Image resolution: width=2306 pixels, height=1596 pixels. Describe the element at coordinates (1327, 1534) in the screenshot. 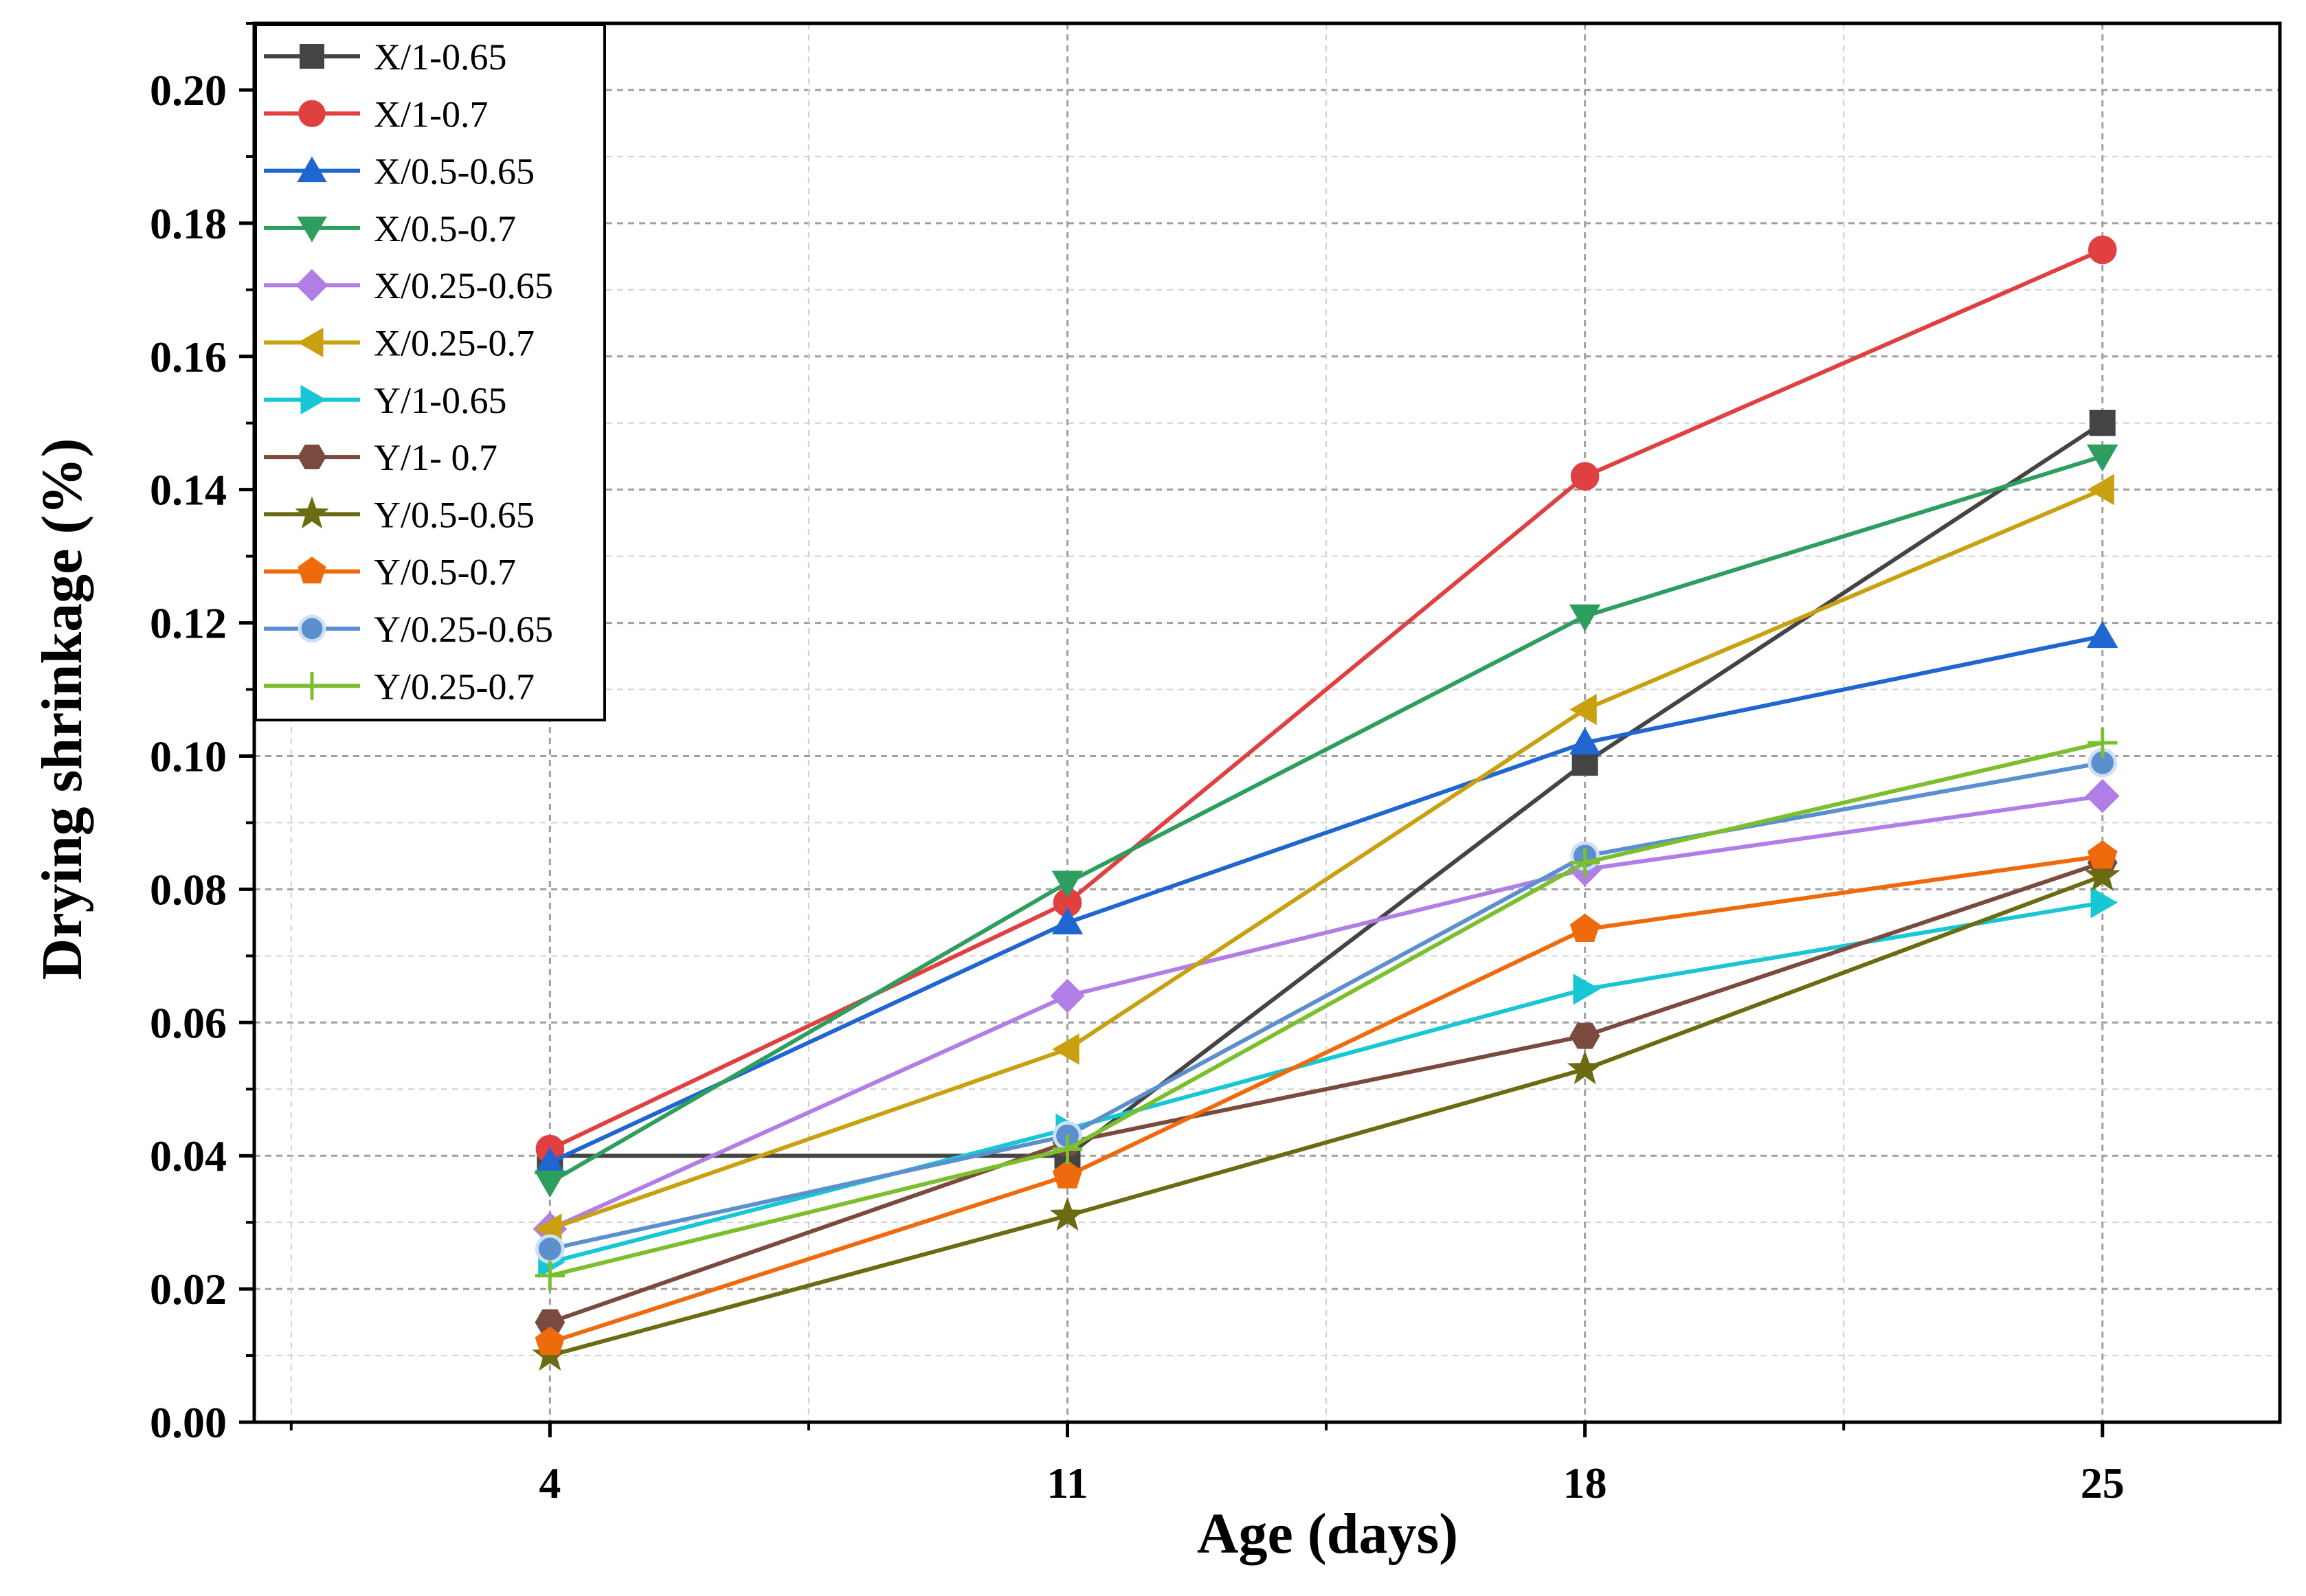

I see `x-axis-title: Age (days)` at that location.